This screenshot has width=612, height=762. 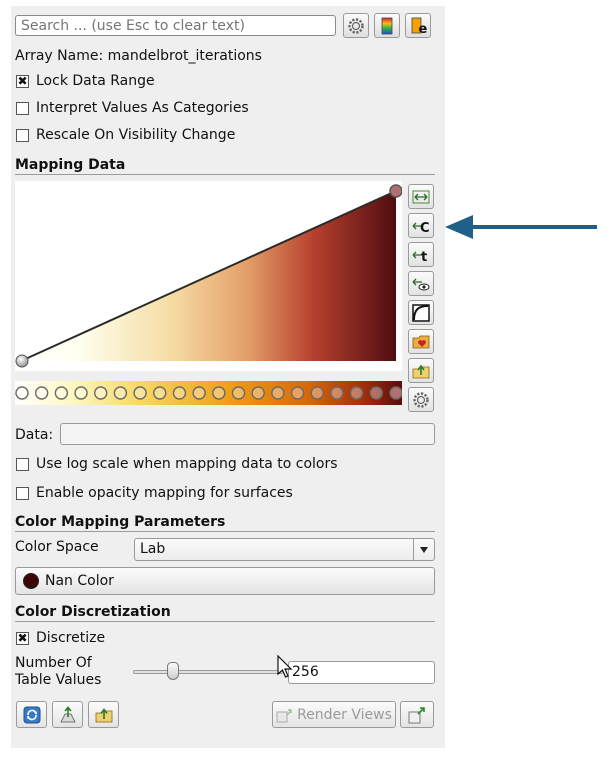 I want to click on table-values-slider-track, so click(x=208, y=672).